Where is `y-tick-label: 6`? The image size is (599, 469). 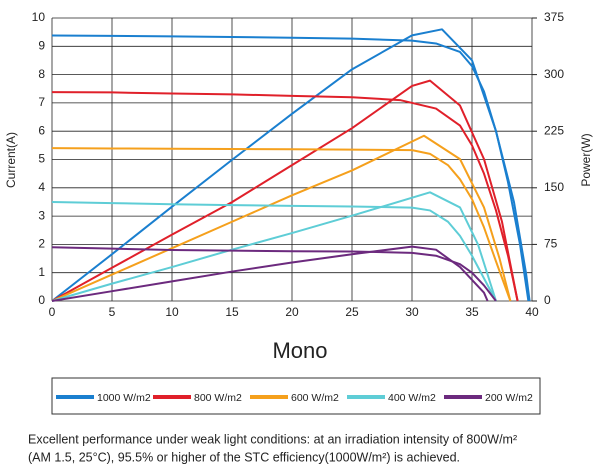
y-tick-label: 6 is located at coordinates (41, 130).